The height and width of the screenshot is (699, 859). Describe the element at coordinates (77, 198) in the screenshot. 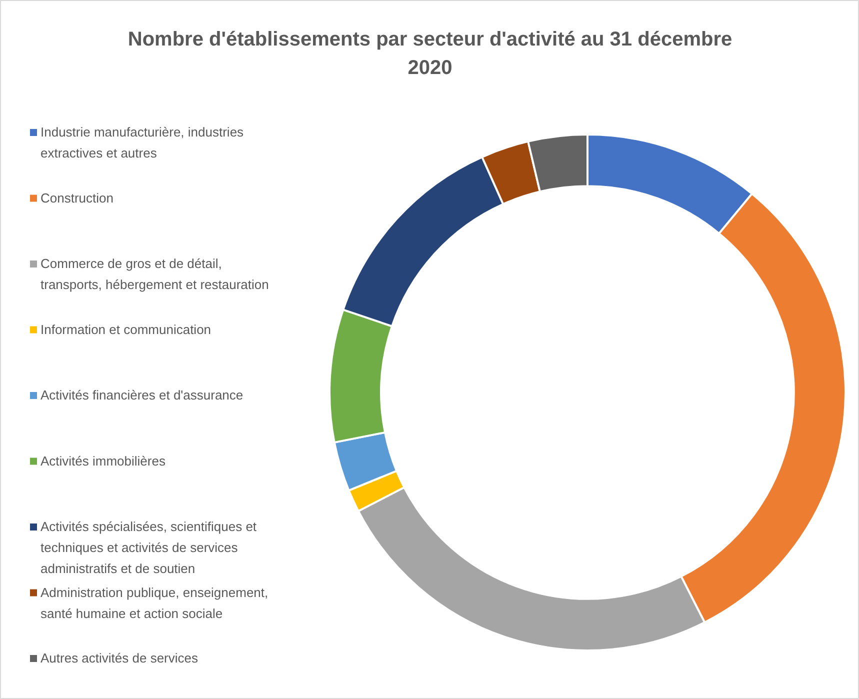

I see `legend-label: Construction` at that location.